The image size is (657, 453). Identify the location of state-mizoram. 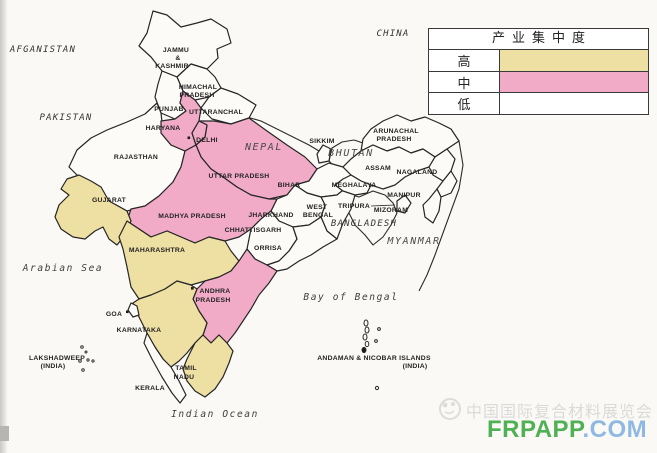
(432, 206).